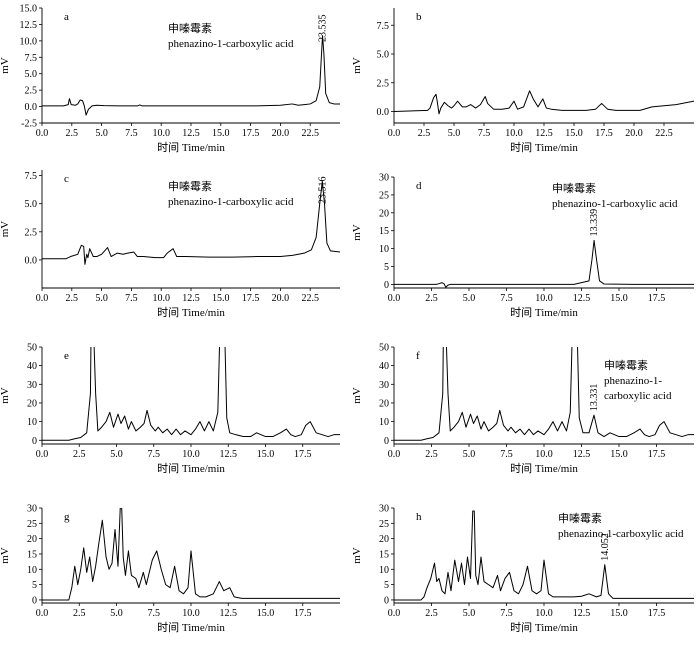 The height and width of the screenshot is (651, 700). Describe the element at coordinates (418, 356) in the screenshot. I see `panel-letter: f` at that location.